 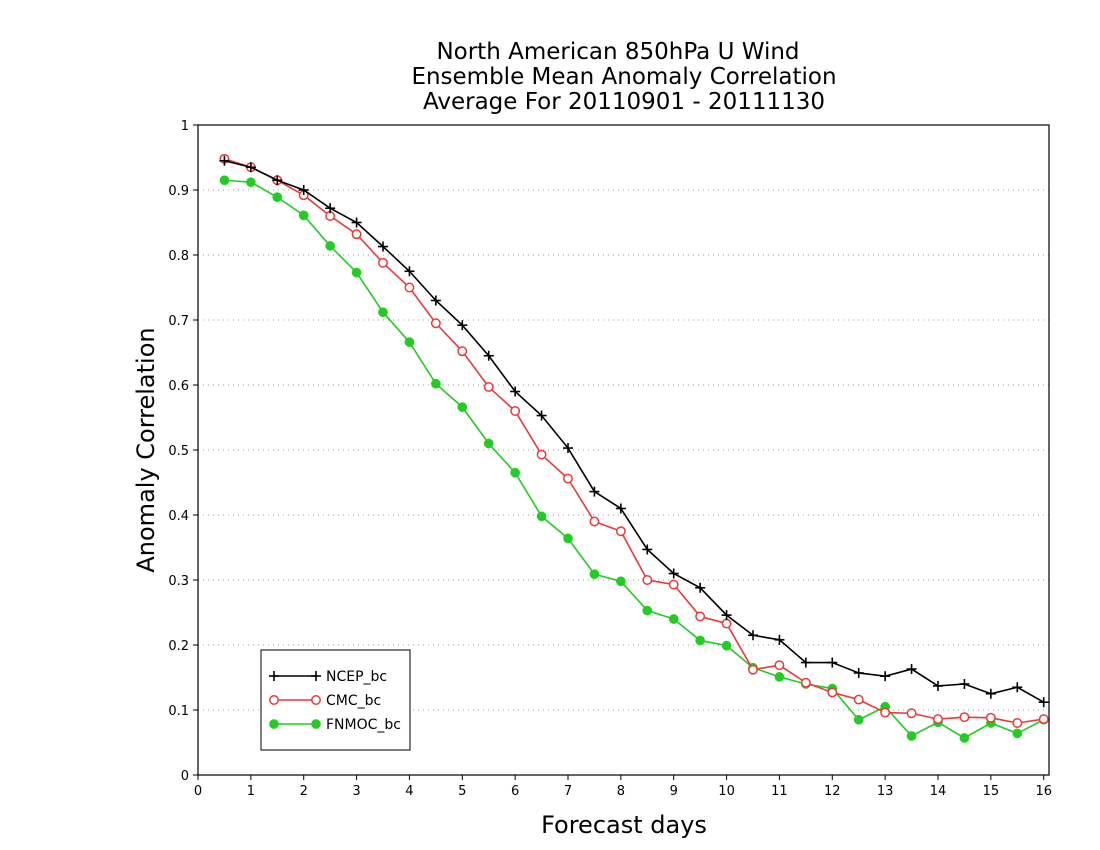 What do you see at coordinates (178, 451) in the screenshot?
I see `y-tick-label: 0.5` at bounding box center [178, 451].